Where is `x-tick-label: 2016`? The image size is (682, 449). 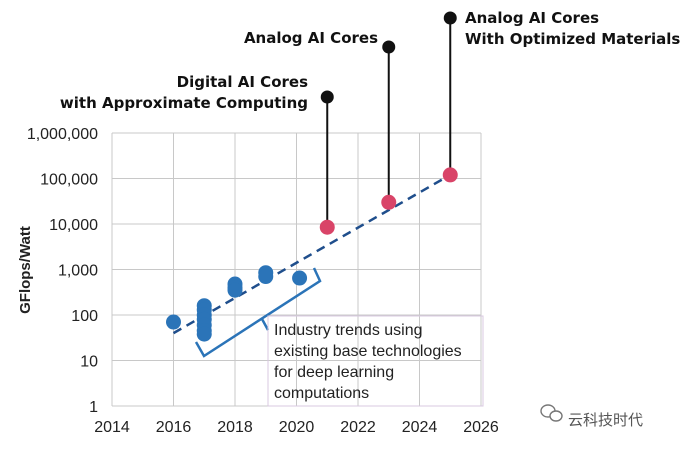
x-tick-label: 2016 is located at coordinates (174, 427).